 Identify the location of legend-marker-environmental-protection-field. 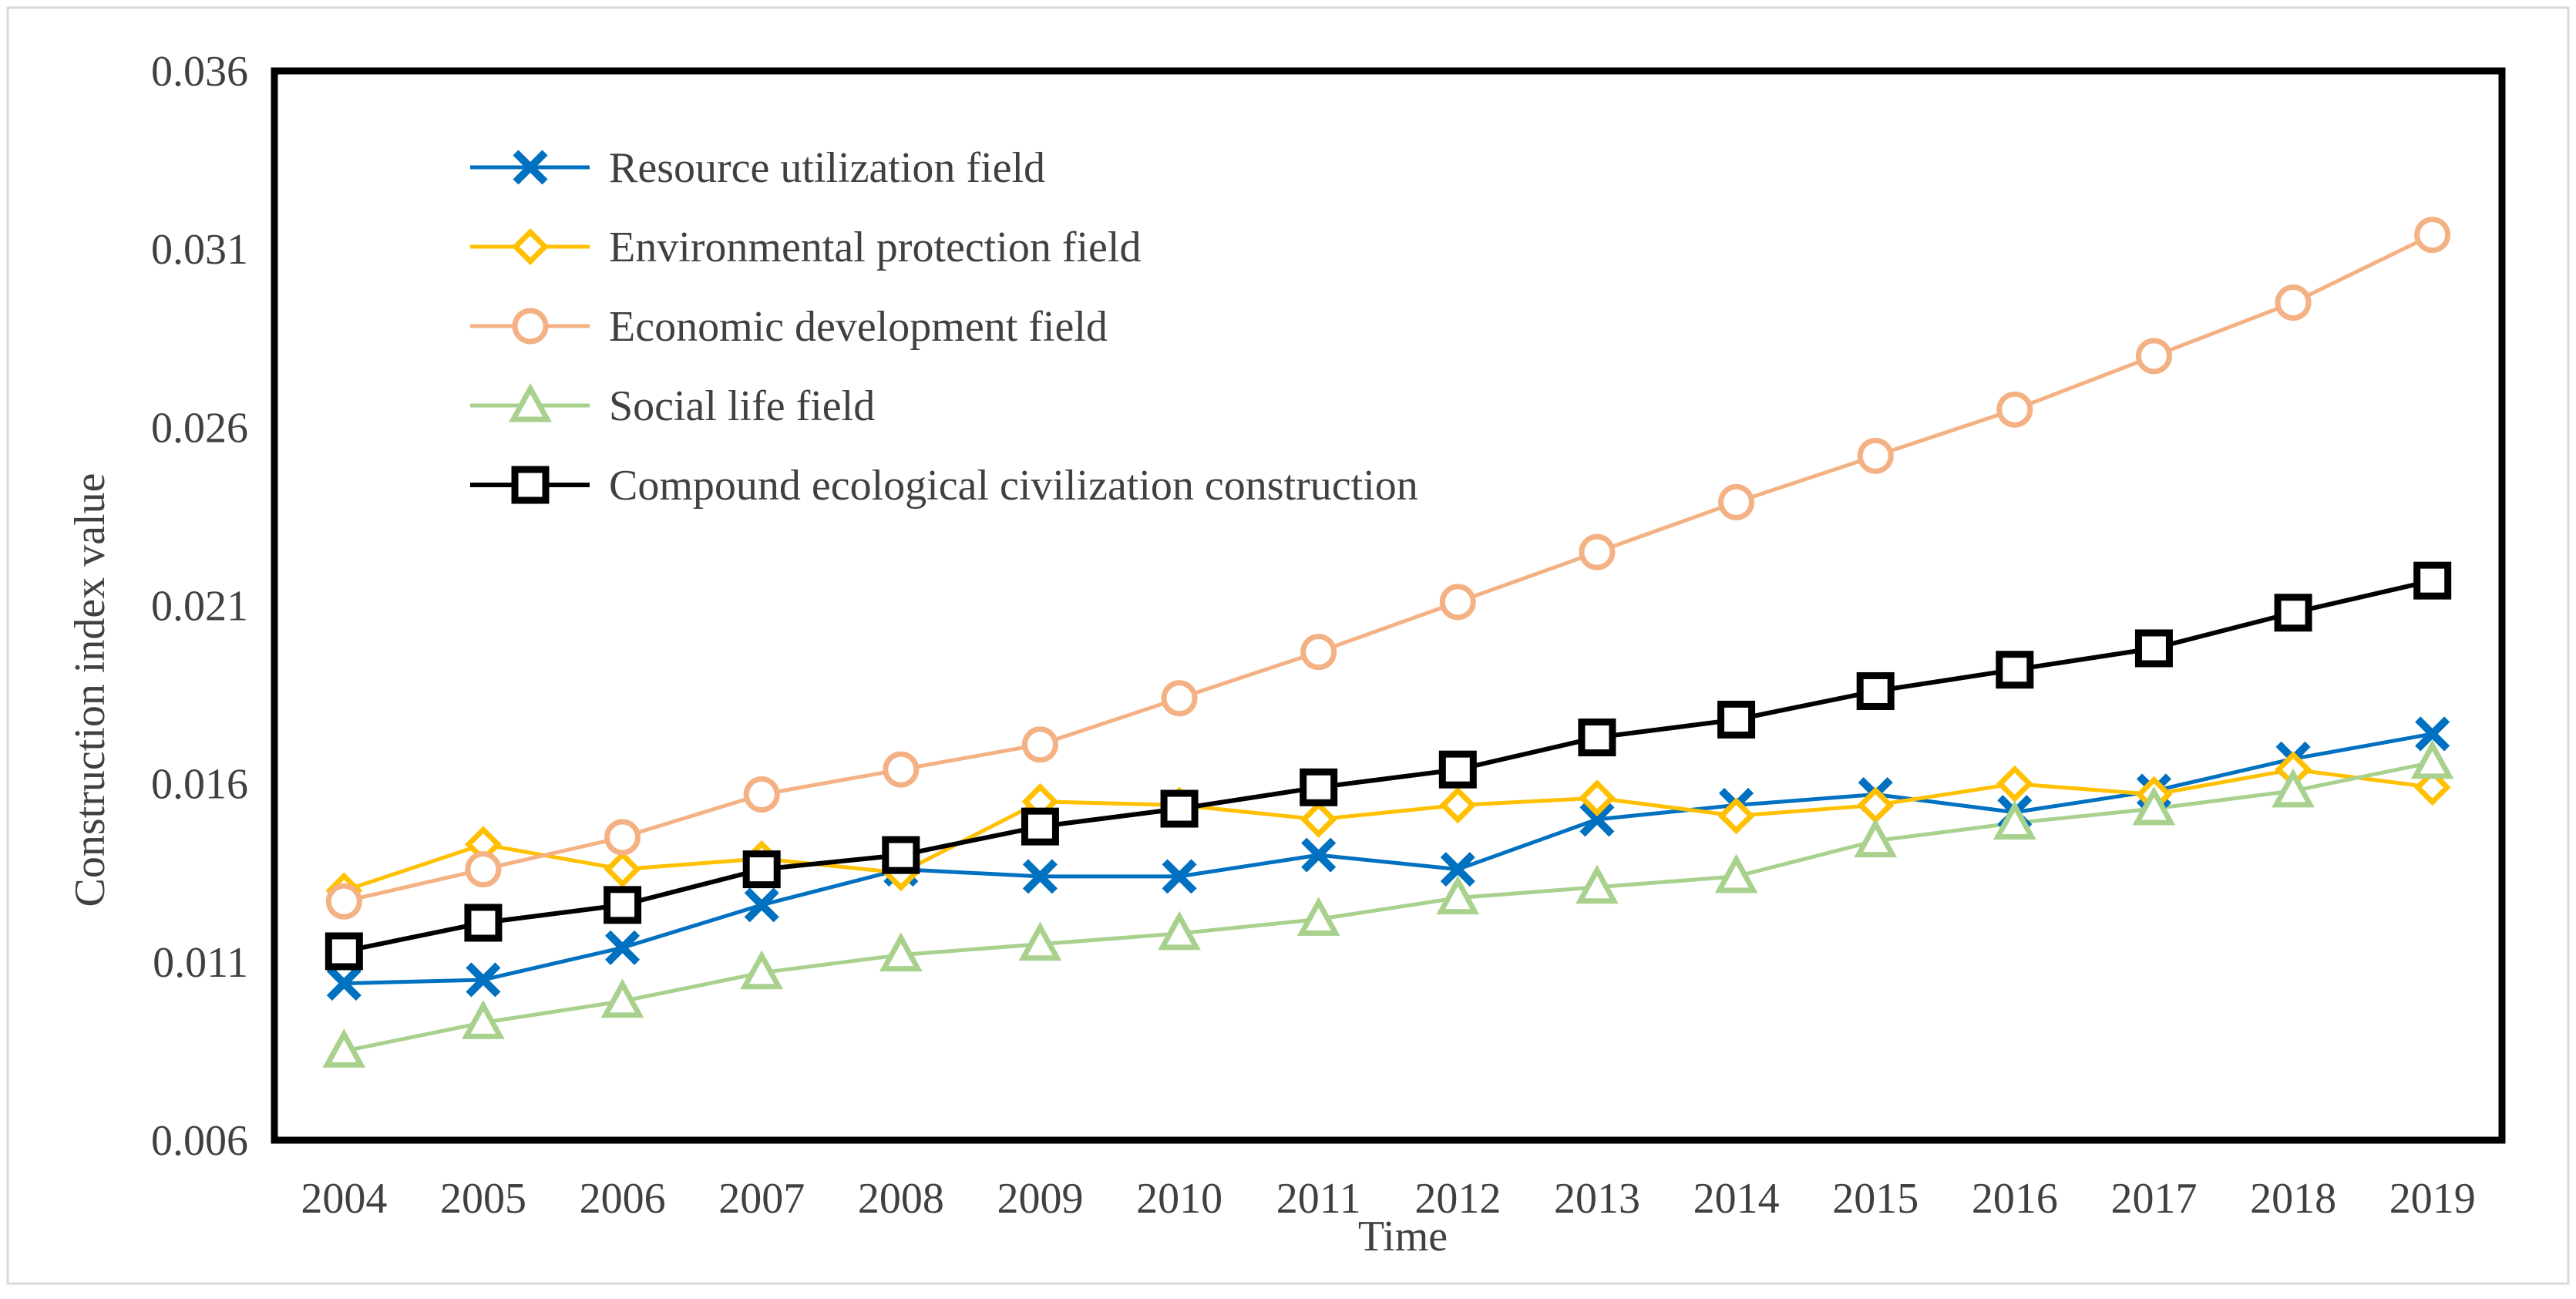
(530, 246).